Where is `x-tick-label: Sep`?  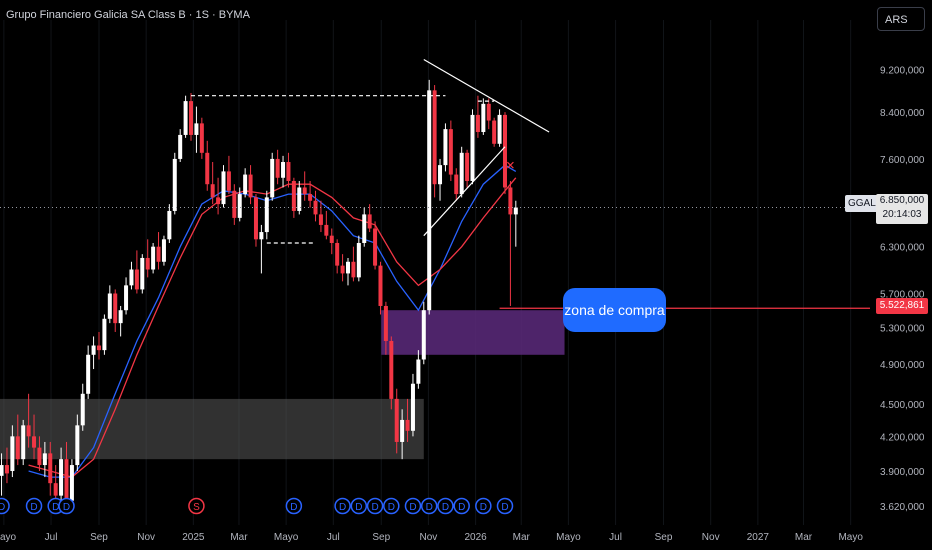
x-tick-label: Sep is located at coordinates (381, 537).